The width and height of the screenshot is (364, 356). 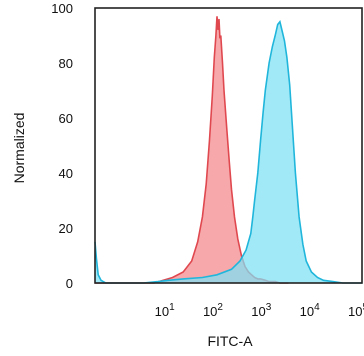 What do you see at coordinates (356, 310) in the screenshot?
I see `x-tick-label: 10⁵` at bounding box center [356, 310].